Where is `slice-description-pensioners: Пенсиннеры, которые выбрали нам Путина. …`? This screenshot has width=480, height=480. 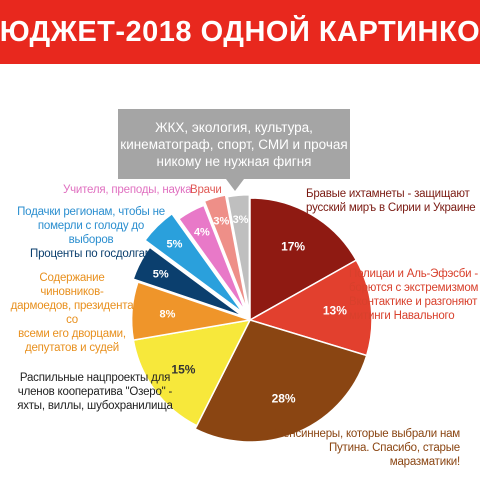
slice-description-pensioners: Пенсиннеры, которые выбрали нам Путина. … is located at coordinates (360, 448).